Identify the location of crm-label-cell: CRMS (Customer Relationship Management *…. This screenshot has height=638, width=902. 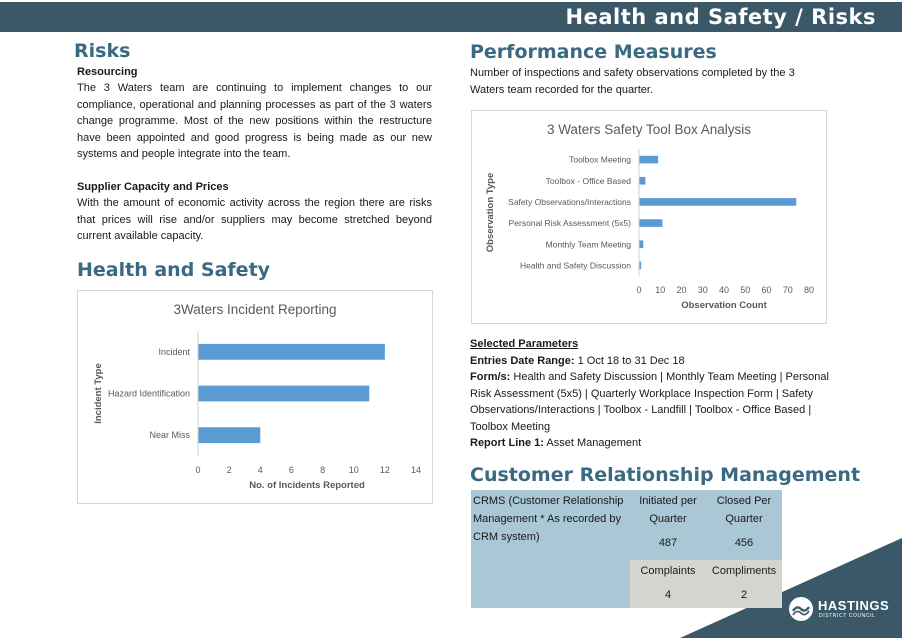
(550, 549).